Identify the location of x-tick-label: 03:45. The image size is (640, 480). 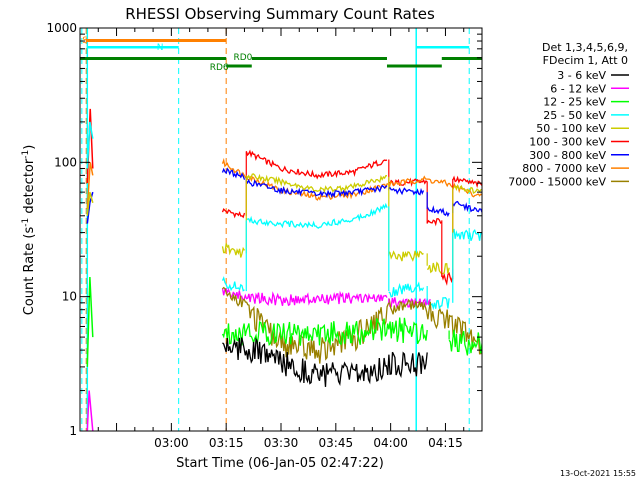
(336, 443).